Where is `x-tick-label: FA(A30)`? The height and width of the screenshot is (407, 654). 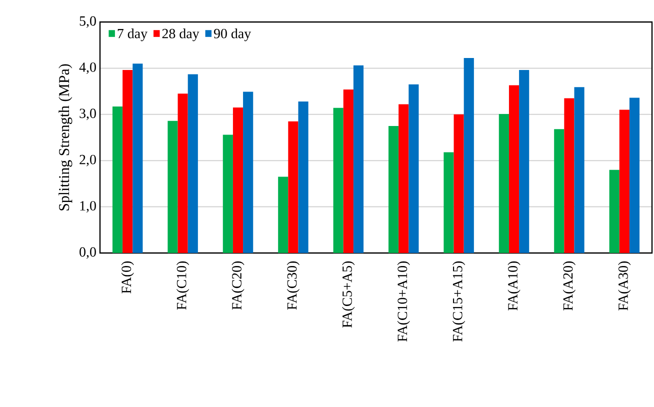
x-tick-label: FA(A30) is located at coordinates (624, 285).